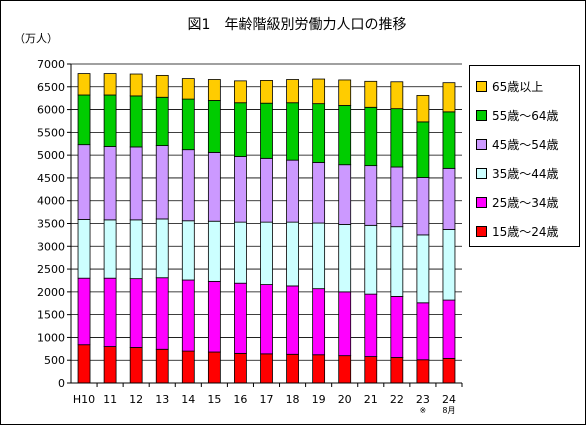 This screenshot has height=425, width=586. I want to click on y-tick-label: 1000, so click(51, 337).